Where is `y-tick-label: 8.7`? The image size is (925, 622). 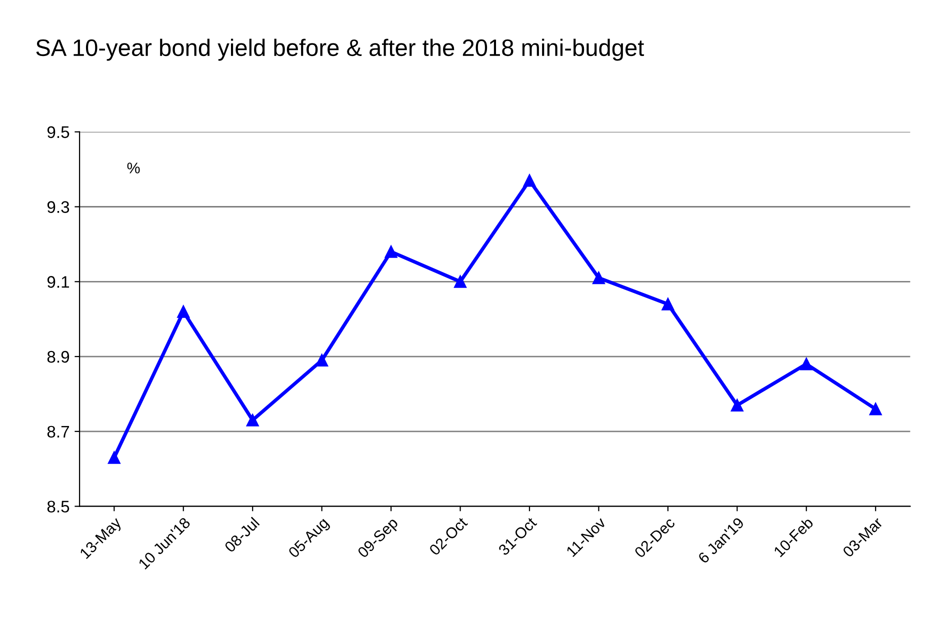 y-tick-label: 8.7 is located at coordinates (58, 432).